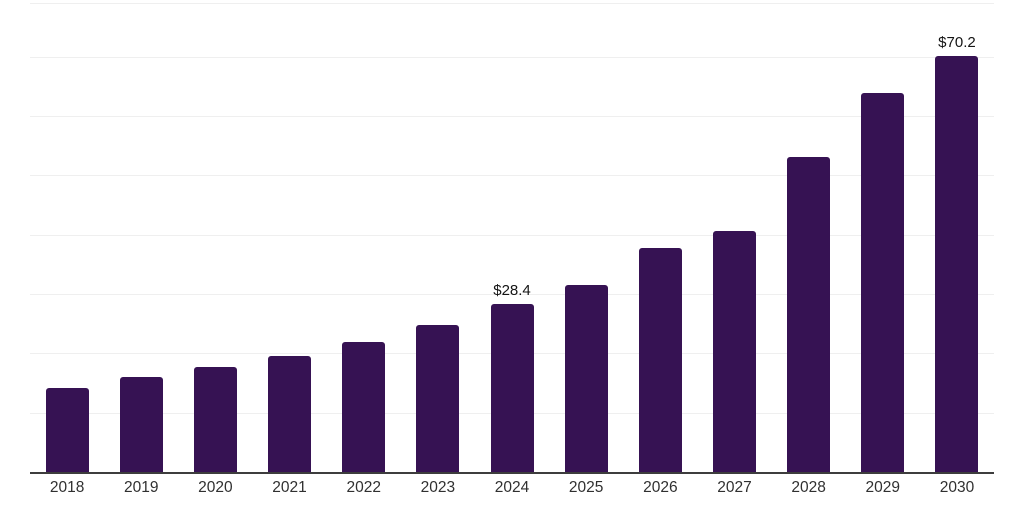  I want to click on bar-2021, so click(290, 414).